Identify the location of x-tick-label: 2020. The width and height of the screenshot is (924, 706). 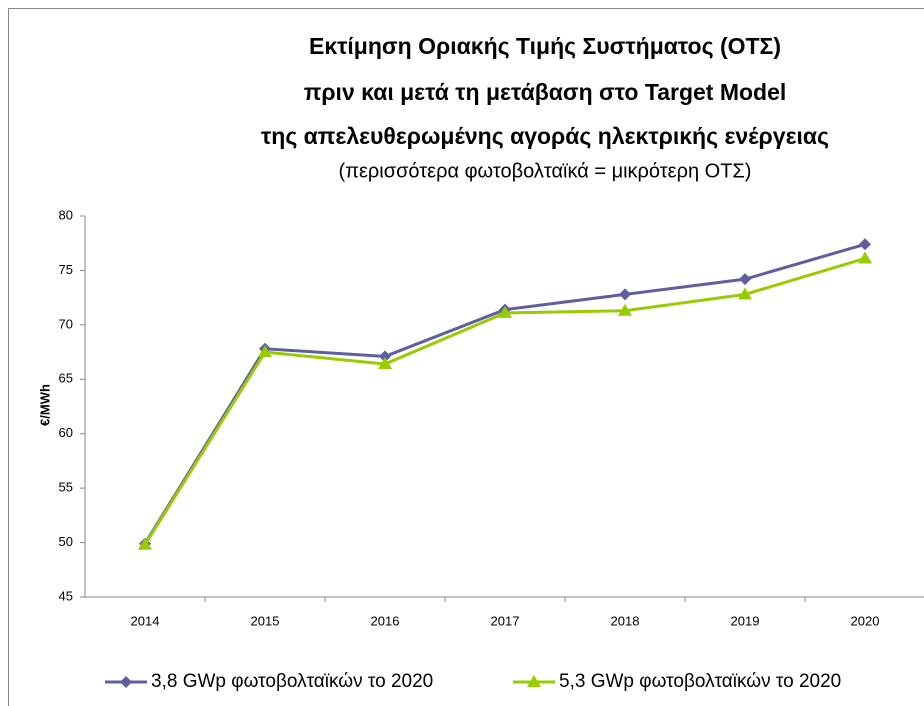
(865, 620).